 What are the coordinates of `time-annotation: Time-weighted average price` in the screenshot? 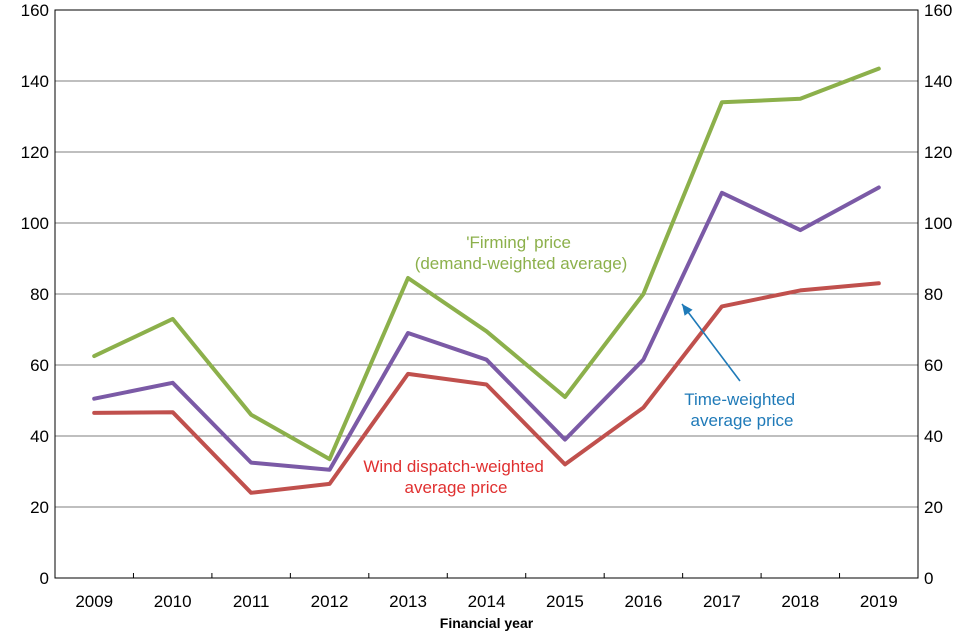 It's located at (742, 410).